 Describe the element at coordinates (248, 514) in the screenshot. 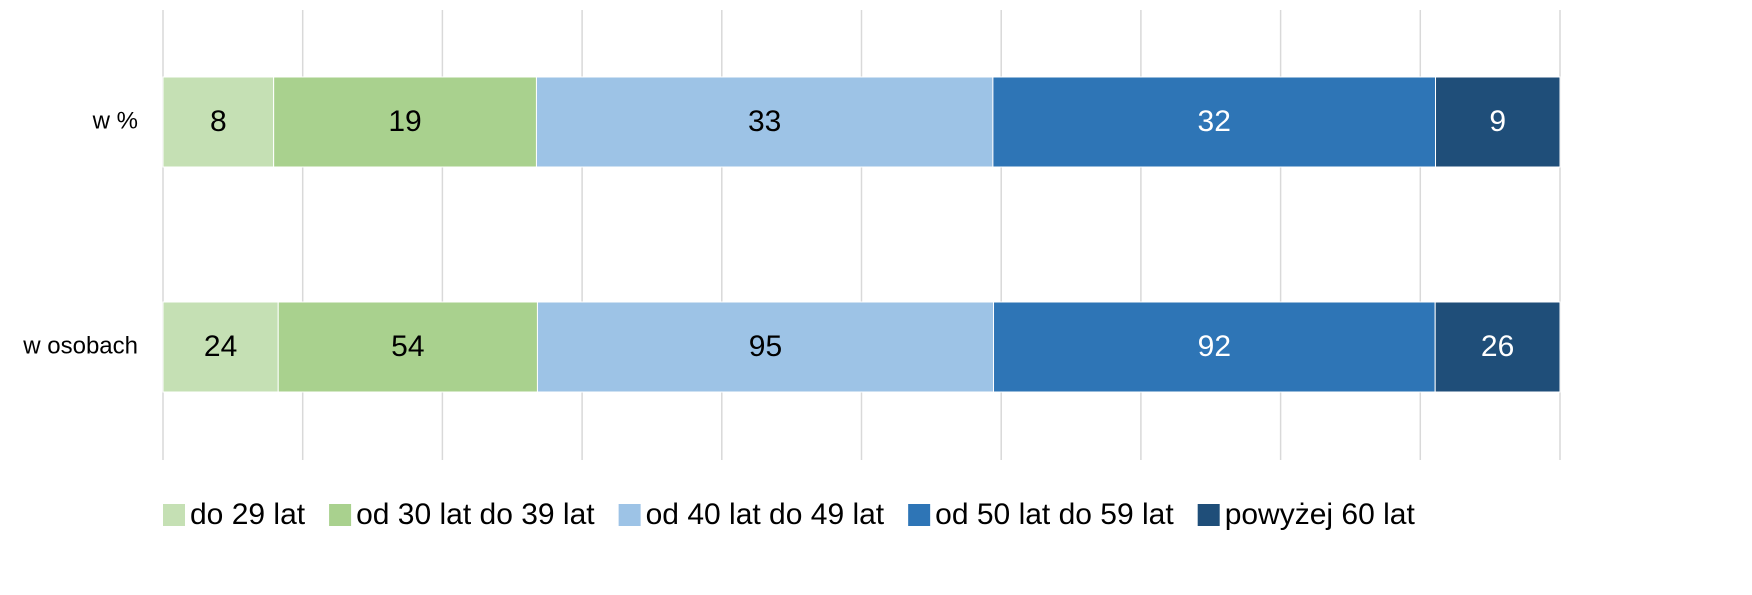

I see `legend-label: do 29 lat` at that location.